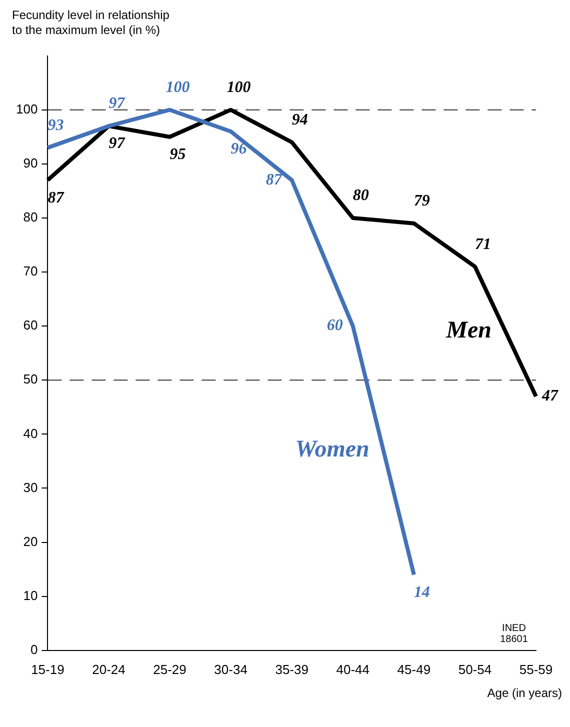 This screenshot has width=570, height=727. I want to click on x-tick-label: 20-24, so click(109, 669).